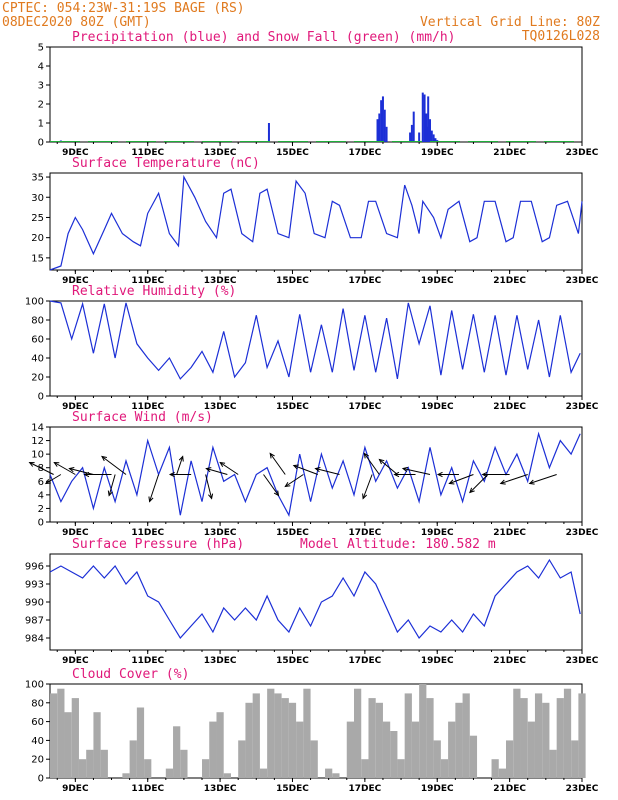 The image size is (618, 800). Describe the element at coordinates (37, 321) in the screenshot. I see `y-tick-label: 80` at that location.